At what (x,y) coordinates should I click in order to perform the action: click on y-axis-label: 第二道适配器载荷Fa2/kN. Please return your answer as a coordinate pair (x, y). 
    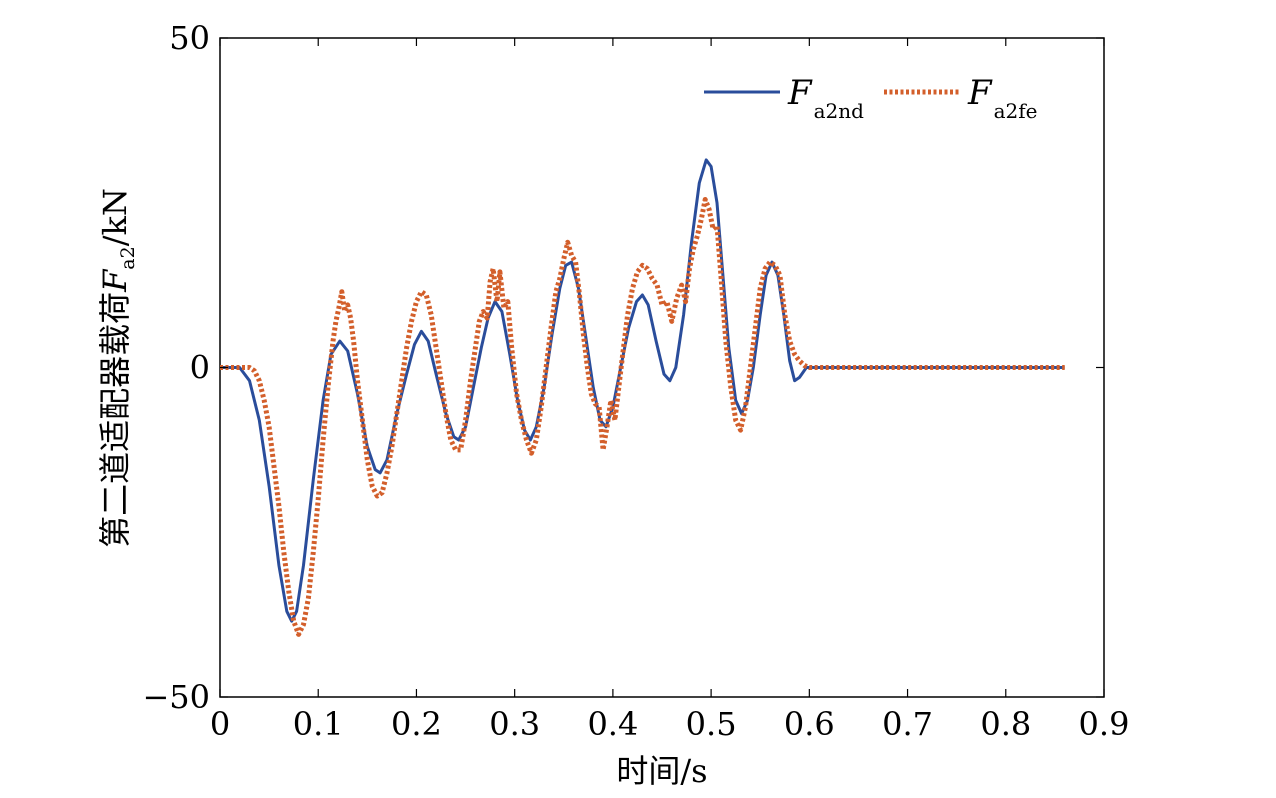
    Looking at the image, I should click on (117, 368).